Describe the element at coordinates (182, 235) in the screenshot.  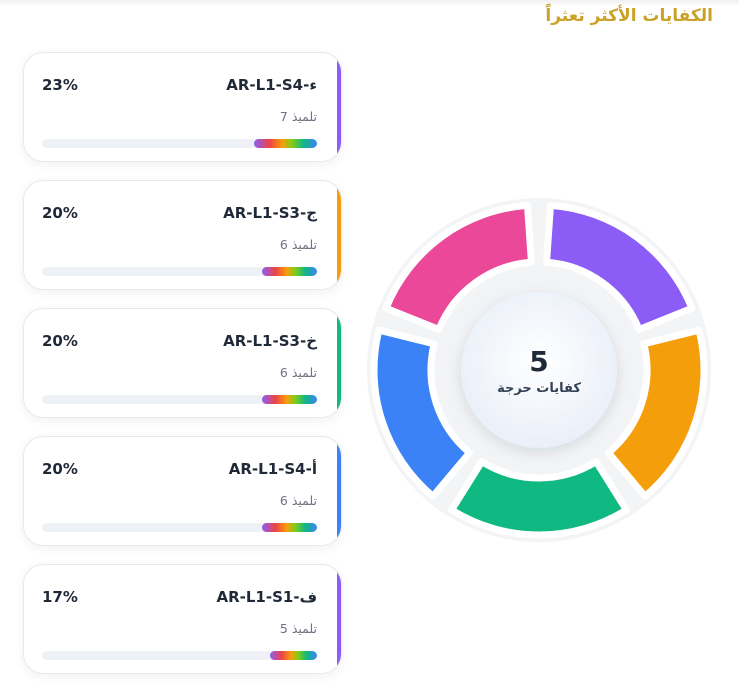
I see `competency-card: AR-L1-S3-ج 20% 6 تلميذ` at that location.